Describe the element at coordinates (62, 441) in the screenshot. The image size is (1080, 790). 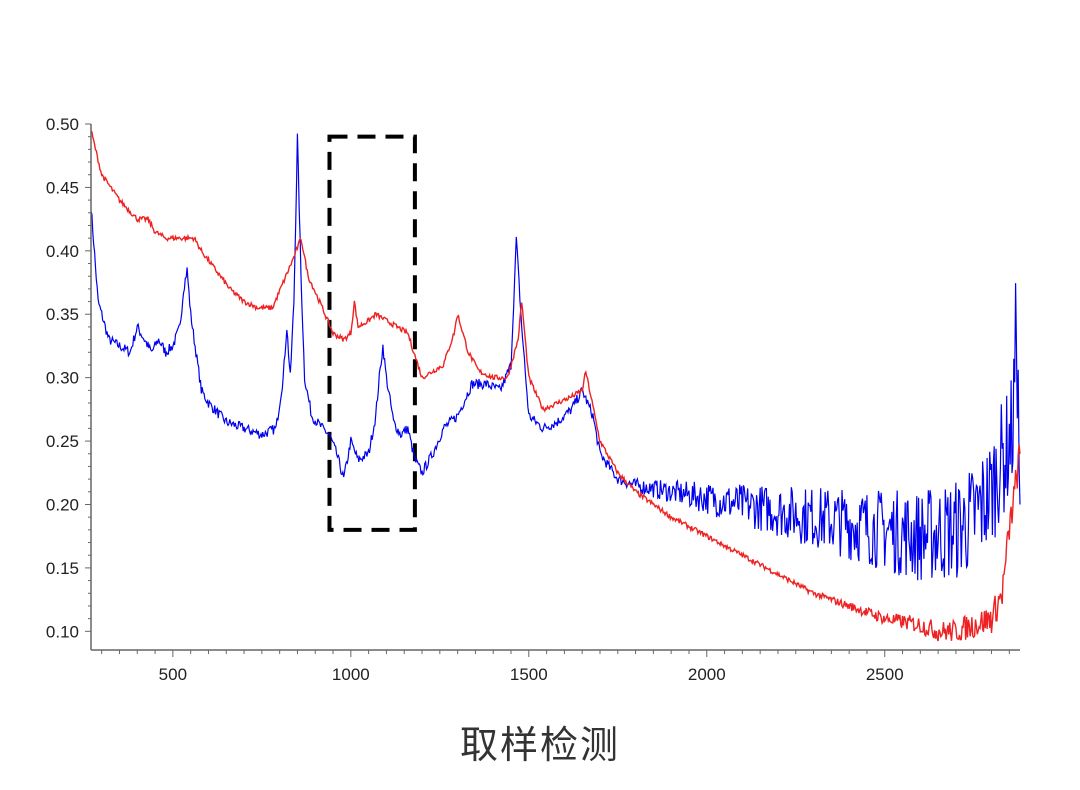
I see `y-tick-label: 0.25` at that location.